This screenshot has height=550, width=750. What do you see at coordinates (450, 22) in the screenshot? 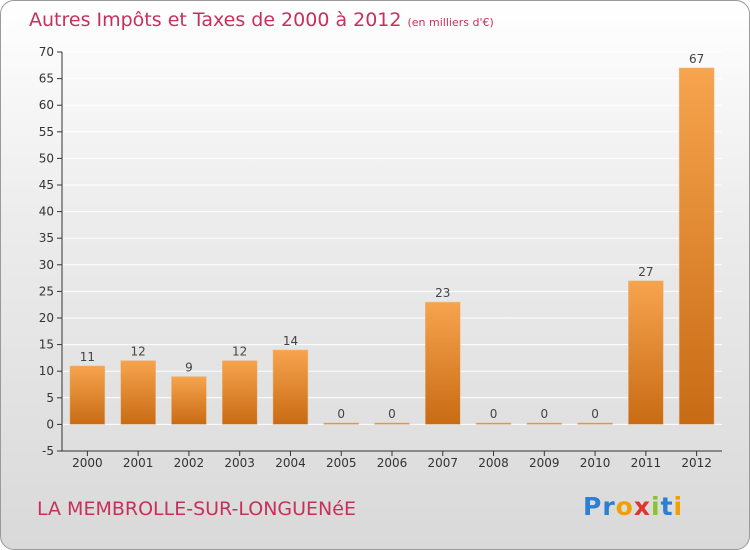
I see `chart-subtitle: (en milliers d'€)` at bounding box center [450, 22].